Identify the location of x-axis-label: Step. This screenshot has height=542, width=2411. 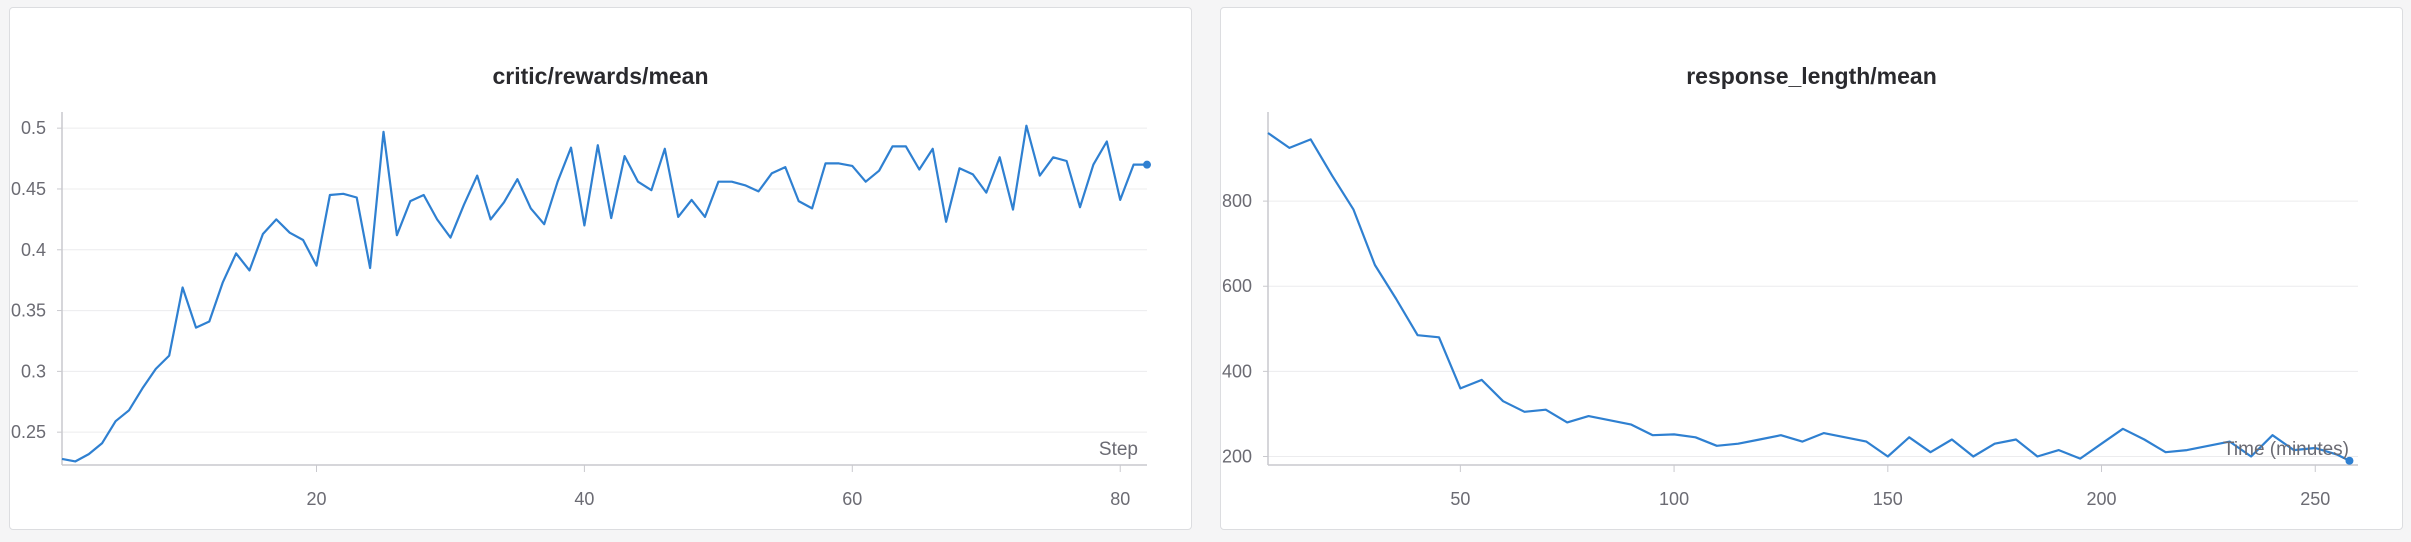
(1118, 449).